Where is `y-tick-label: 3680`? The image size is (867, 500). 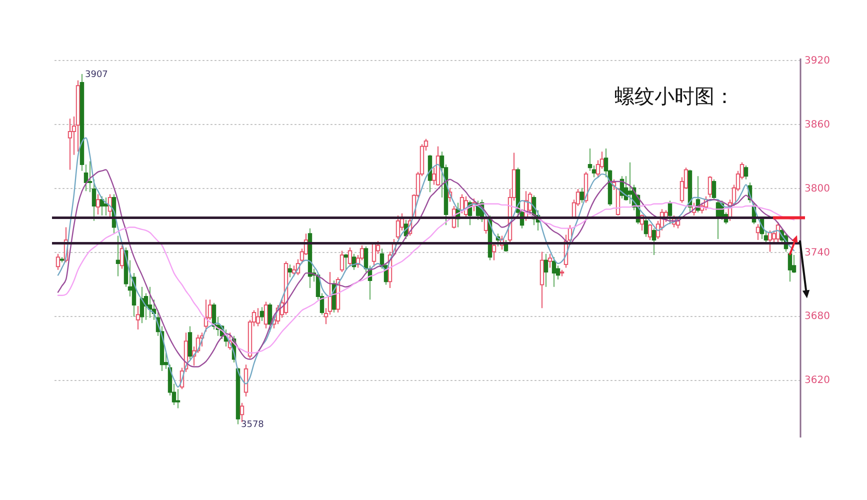 y-tick-label: 3680 is located at coordinates (817, 316).